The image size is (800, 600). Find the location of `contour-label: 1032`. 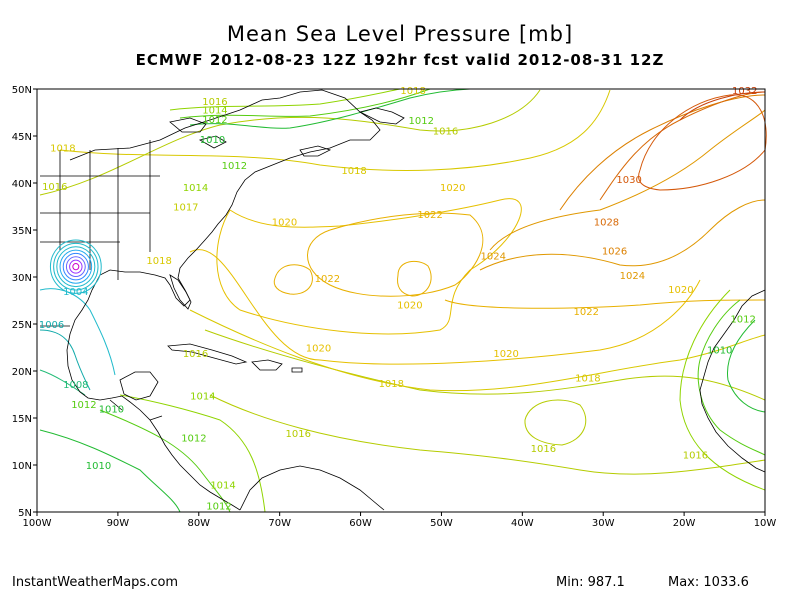

contour-label: 1032 is located at coordinates (744, 91).